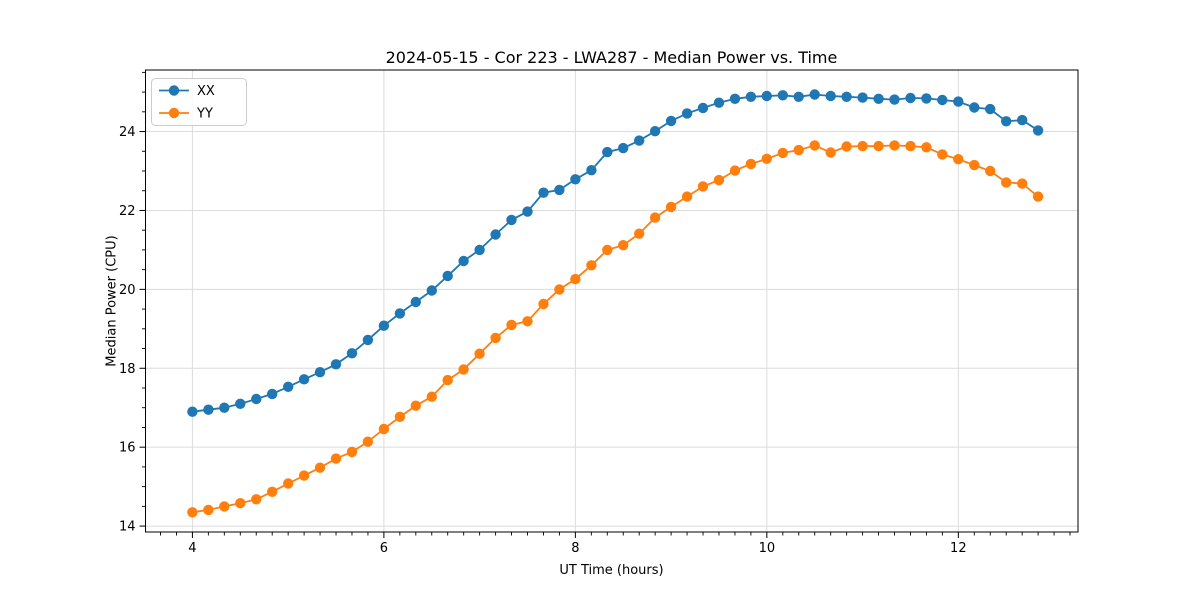  What do you see at coordinates (206, 91) in the screenshot?
I see `legend-label: XX` at bounding box center [206, 91].